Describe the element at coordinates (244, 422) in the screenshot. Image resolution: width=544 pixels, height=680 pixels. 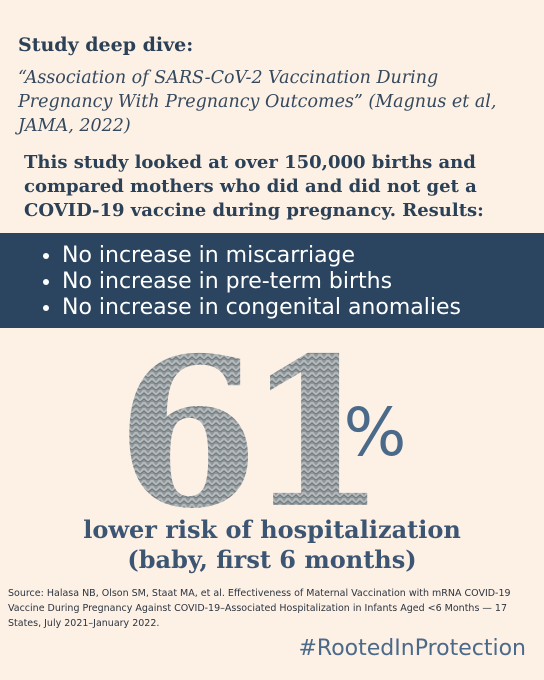
I see `stat-number: 61` at that location.